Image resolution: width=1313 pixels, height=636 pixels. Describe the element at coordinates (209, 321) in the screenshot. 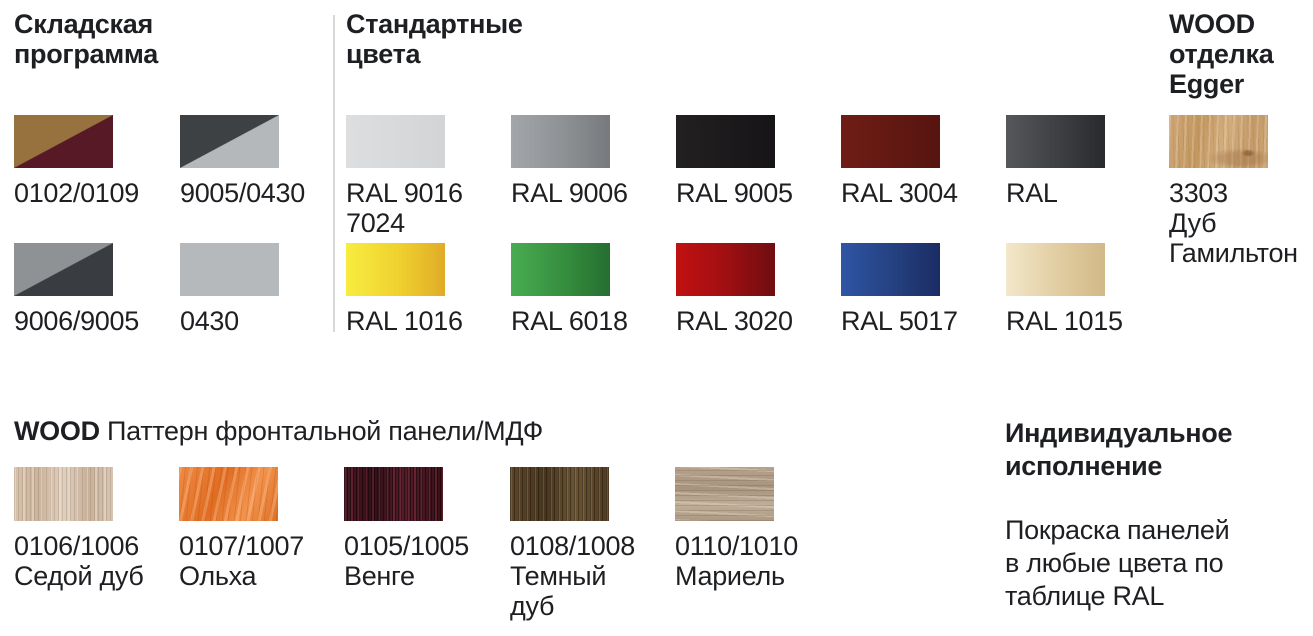

I see `swatch-label-0430: 0430` at that location.